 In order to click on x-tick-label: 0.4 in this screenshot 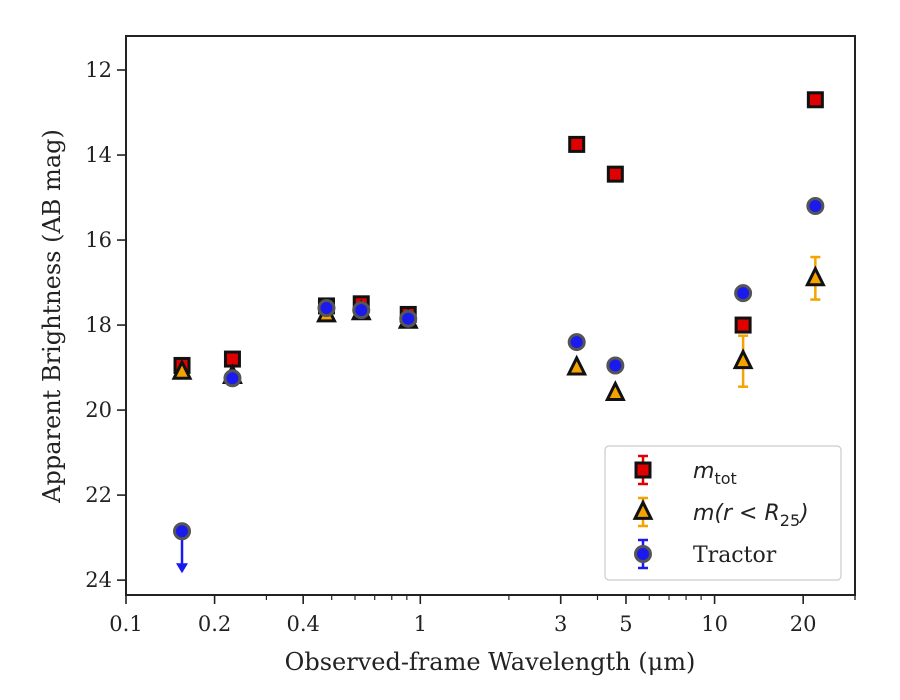, I will do `click(302, 624)`.